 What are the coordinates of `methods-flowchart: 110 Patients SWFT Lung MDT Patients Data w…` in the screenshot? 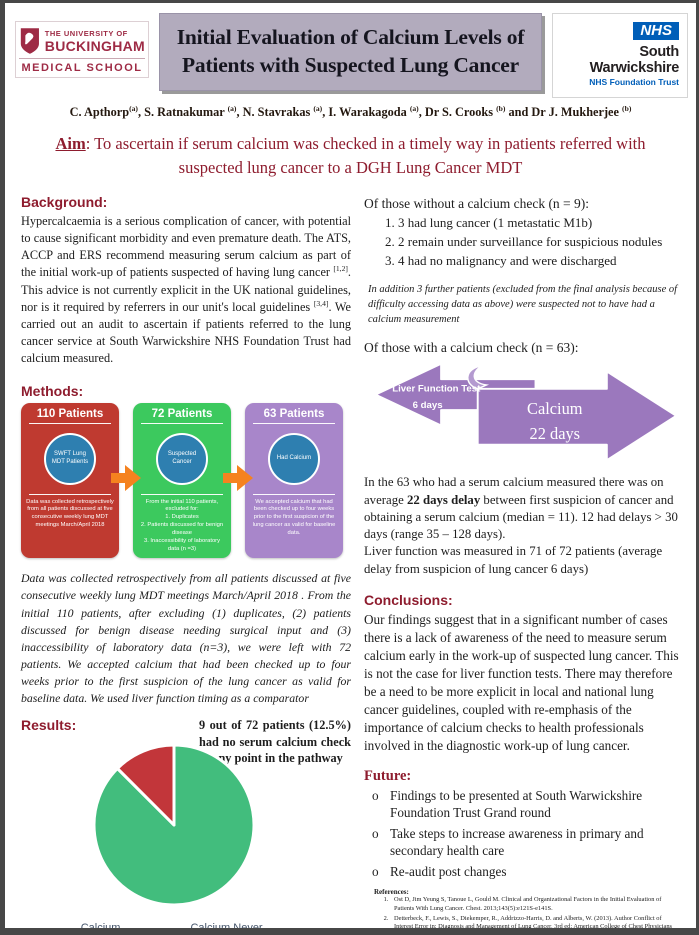 It's located at (182, 480).